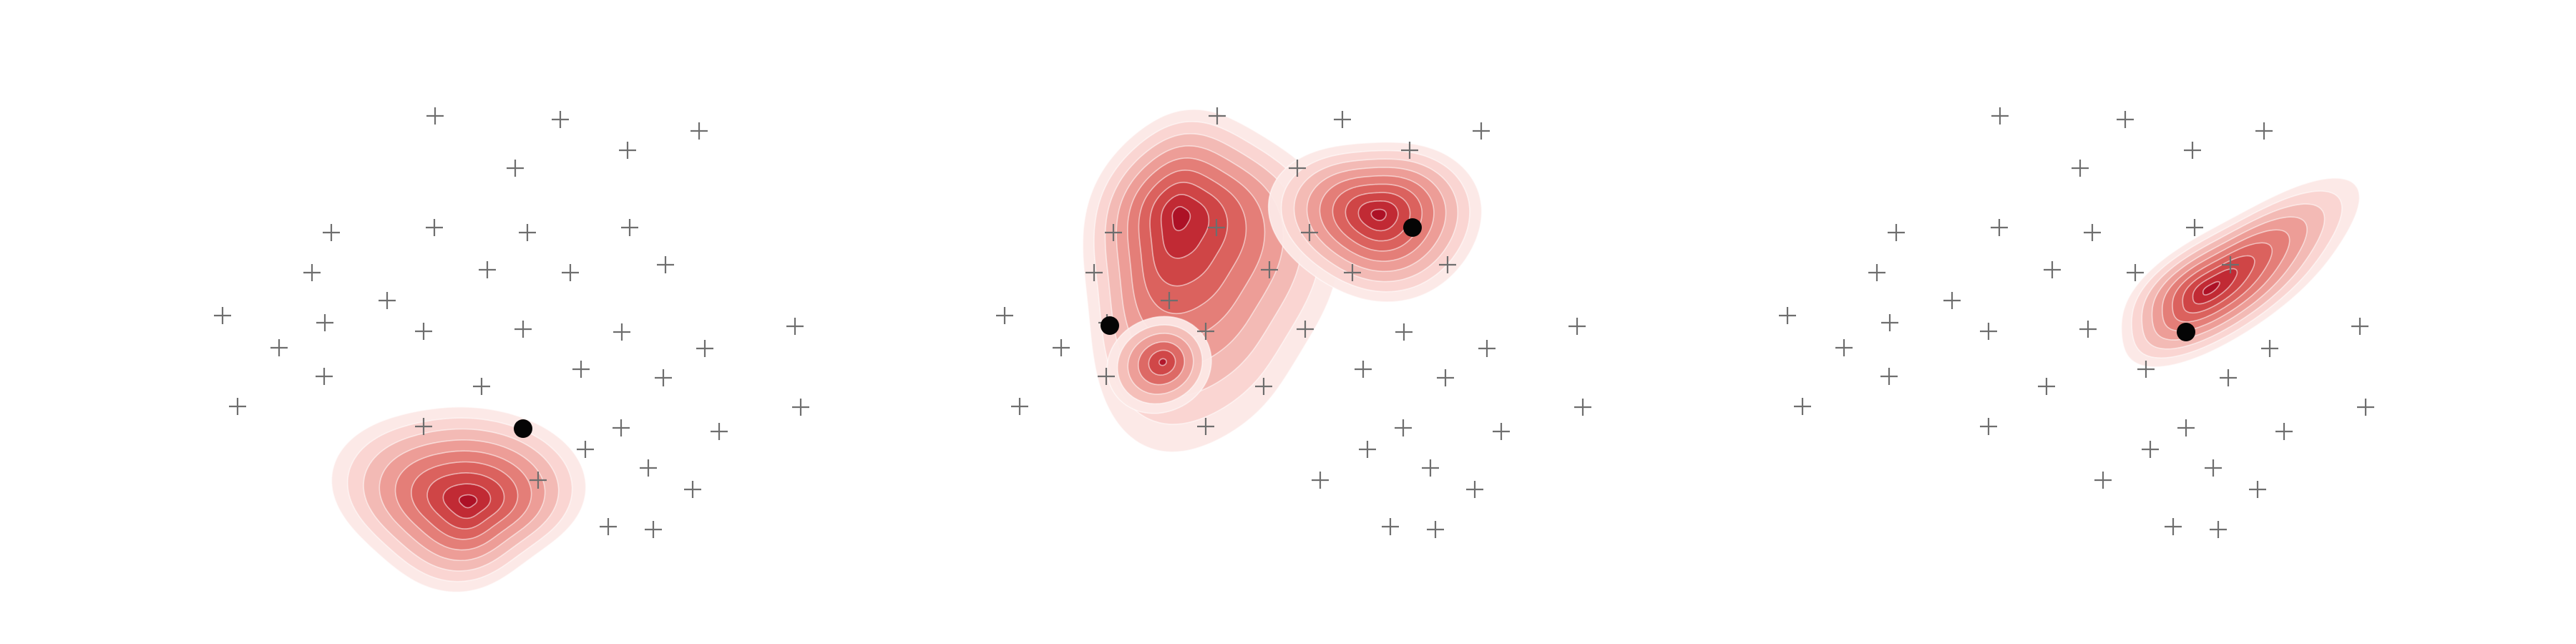  I want to click on density-contours-right, so click(2240, 272).